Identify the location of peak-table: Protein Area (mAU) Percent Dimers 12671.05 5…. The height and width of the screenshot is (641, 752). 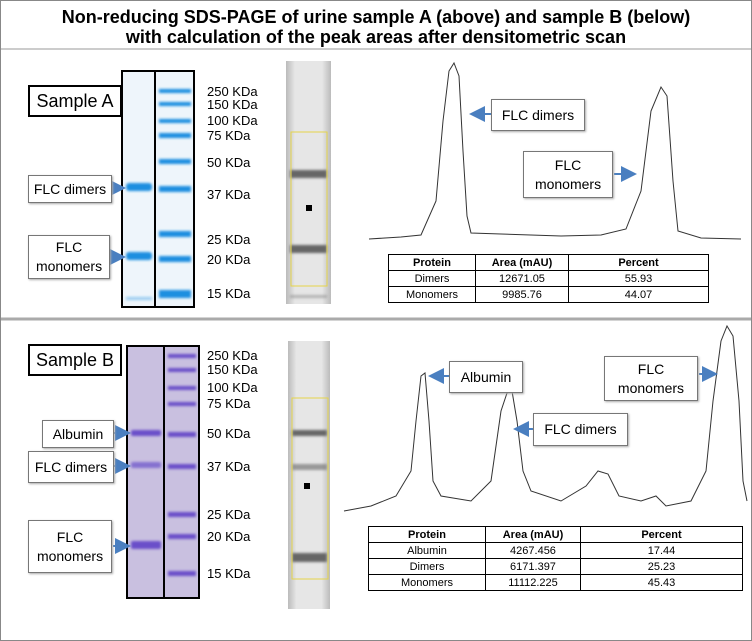
(548, 278).